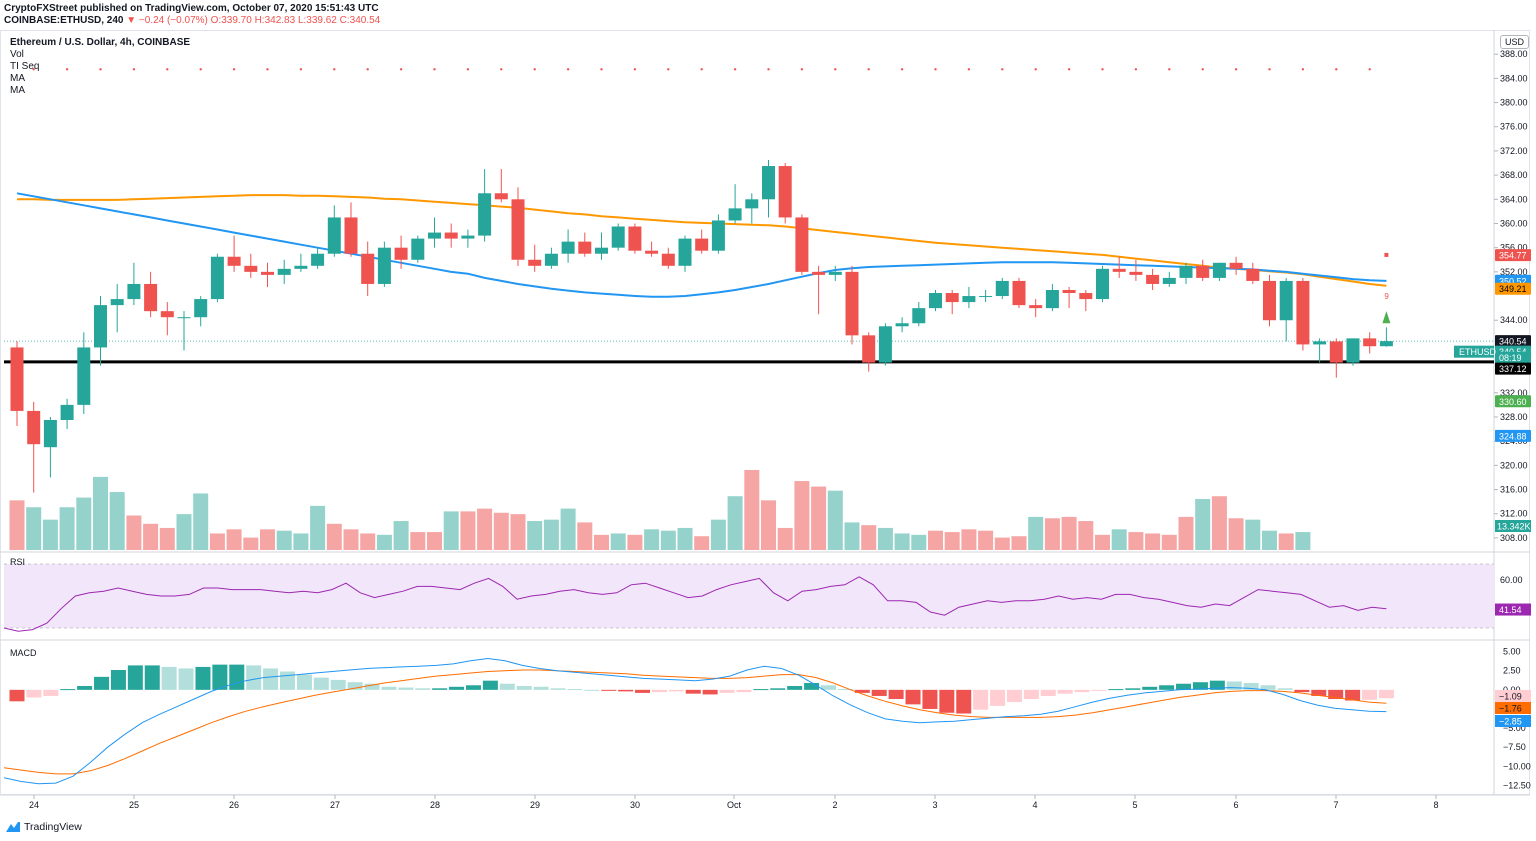  Describe the element at coordinates (1235, 805) in the screenshot. I see `time-tick-label: 6` at that location.